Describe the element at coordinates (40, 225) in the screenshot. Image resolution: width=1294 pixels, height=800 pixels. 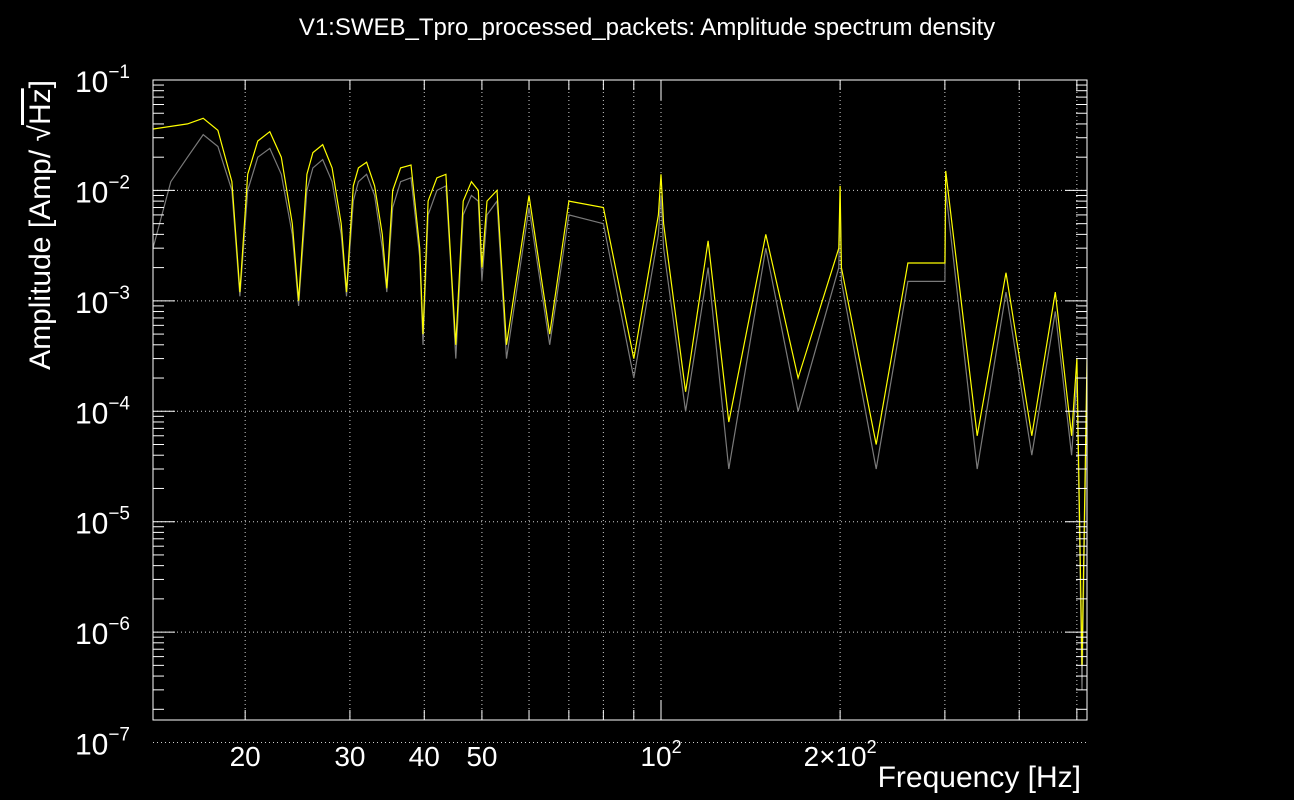
I see `y-axis-label: Amplitude [Amp/ √Hz]` at that location.